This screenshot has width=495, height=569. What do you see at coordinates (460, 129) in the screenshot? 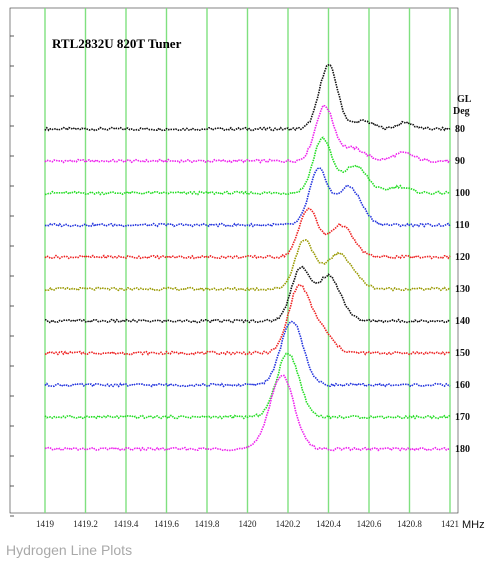
I see `gl-label-80: 80` at bounding box center [460, 129].